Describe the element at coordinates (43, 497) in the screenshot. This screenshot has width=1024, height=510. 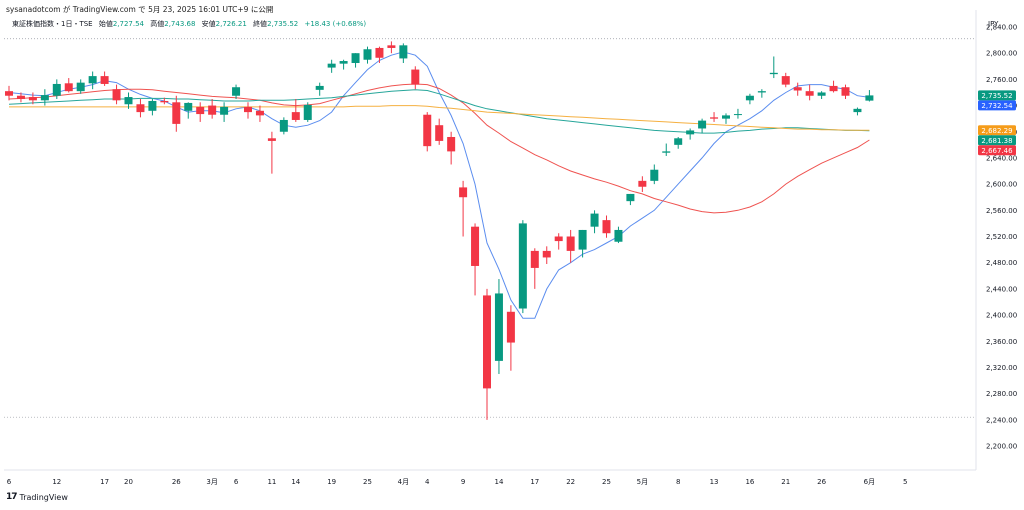
I see `brand-name: TradingView` at that location.